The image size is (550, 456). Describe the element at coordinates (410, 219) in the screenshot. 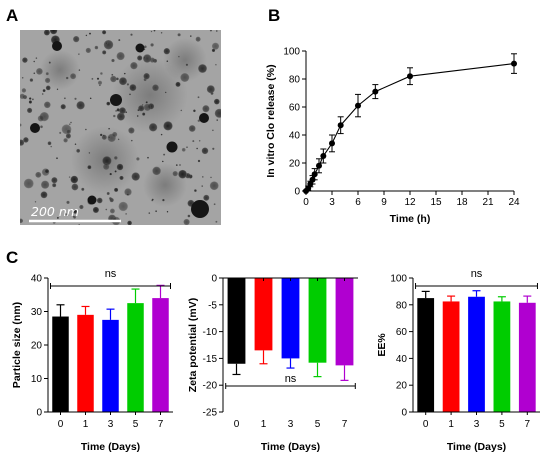

I see `x-axis-title: Time (h)` at that location.